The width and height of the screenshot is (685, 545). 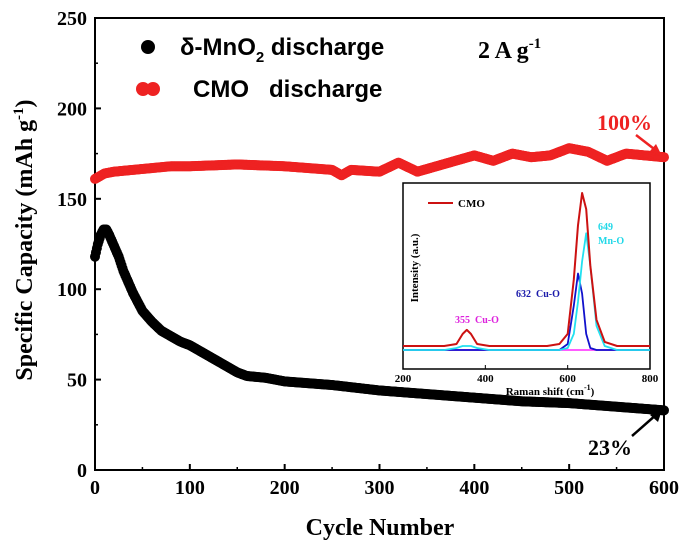 I want to click on legend-label-mno2: δ-MnO2 discharge, so click(x=282, y=50).